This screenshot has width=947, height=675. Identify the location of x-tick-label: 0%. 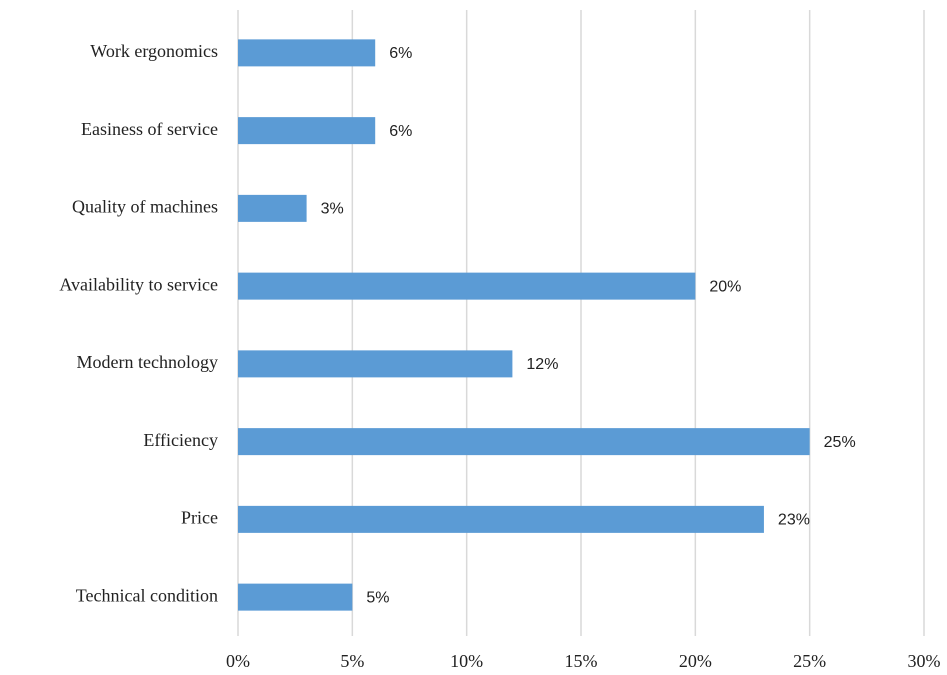
(238, 661).